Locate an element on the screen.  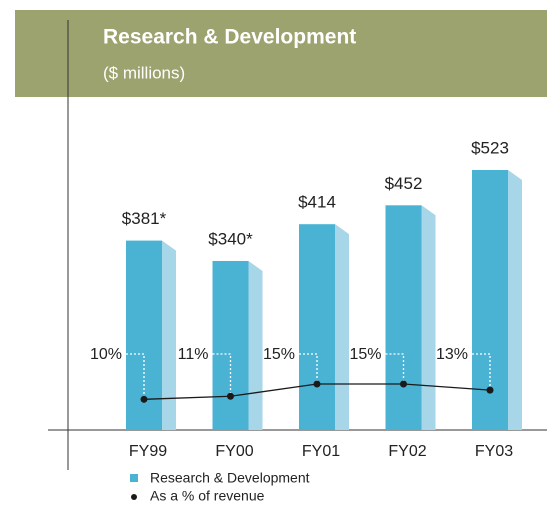
bar-value-label: $414 is located at coordinates (317, 202).